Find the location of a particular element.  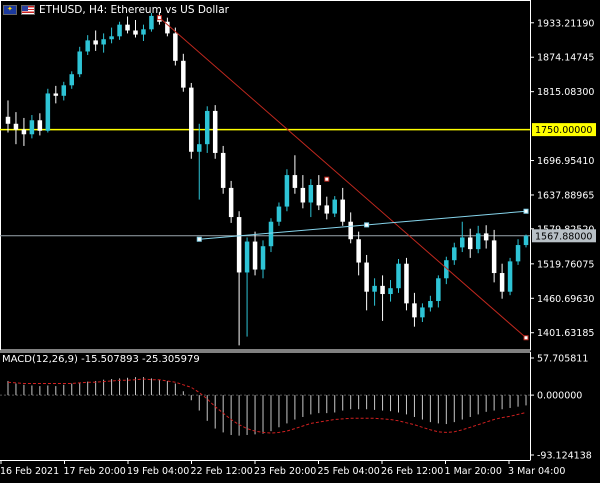

time-tick-label: 25 Feb 04:00 is located at coordinates (349, 471).